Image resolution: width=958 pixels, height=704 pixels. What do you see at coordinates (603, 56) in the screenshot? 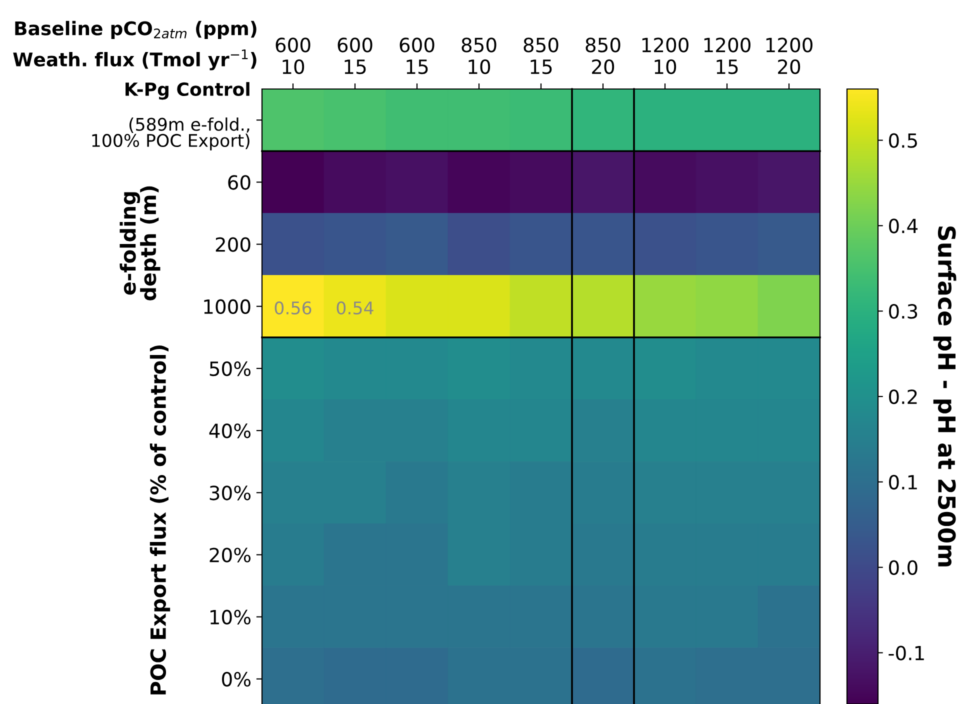
I see `x-tick-label: 850 20` at bounding box center [603, 56].